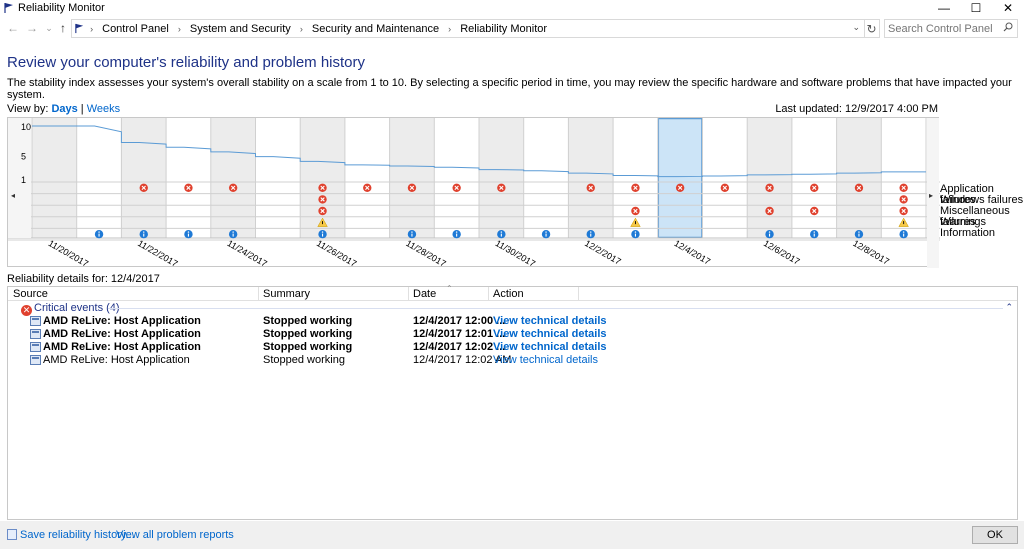 The height and width of the screenshot is (549, 1024). Describe the element at coordinates (856, 109) in the screenshot. I see `last-updated: Last updated: 12/9/2017 4:00 PM` at that location.